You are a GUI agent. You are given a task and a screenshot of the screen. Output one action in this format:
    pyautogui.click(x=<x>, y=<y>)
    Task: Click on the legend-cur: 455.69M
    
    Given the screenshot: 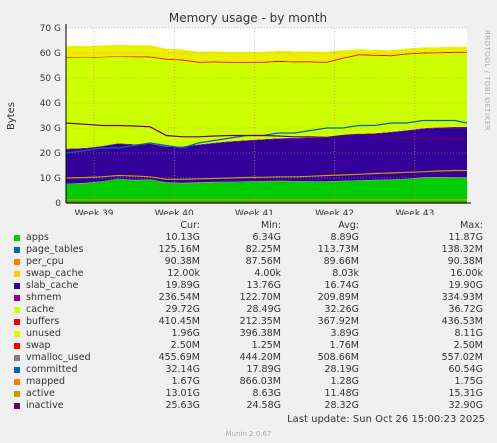 What is the action you would take?
    pyautogui.click(x=179, y=357)
    